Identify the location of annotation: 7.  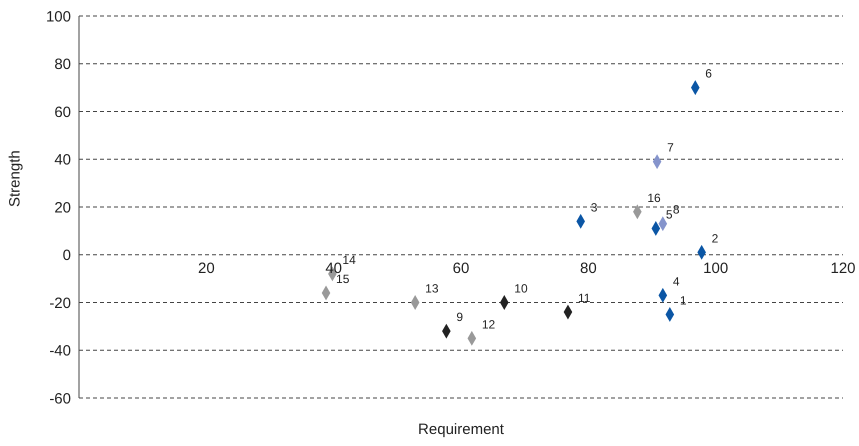
(670, 147).